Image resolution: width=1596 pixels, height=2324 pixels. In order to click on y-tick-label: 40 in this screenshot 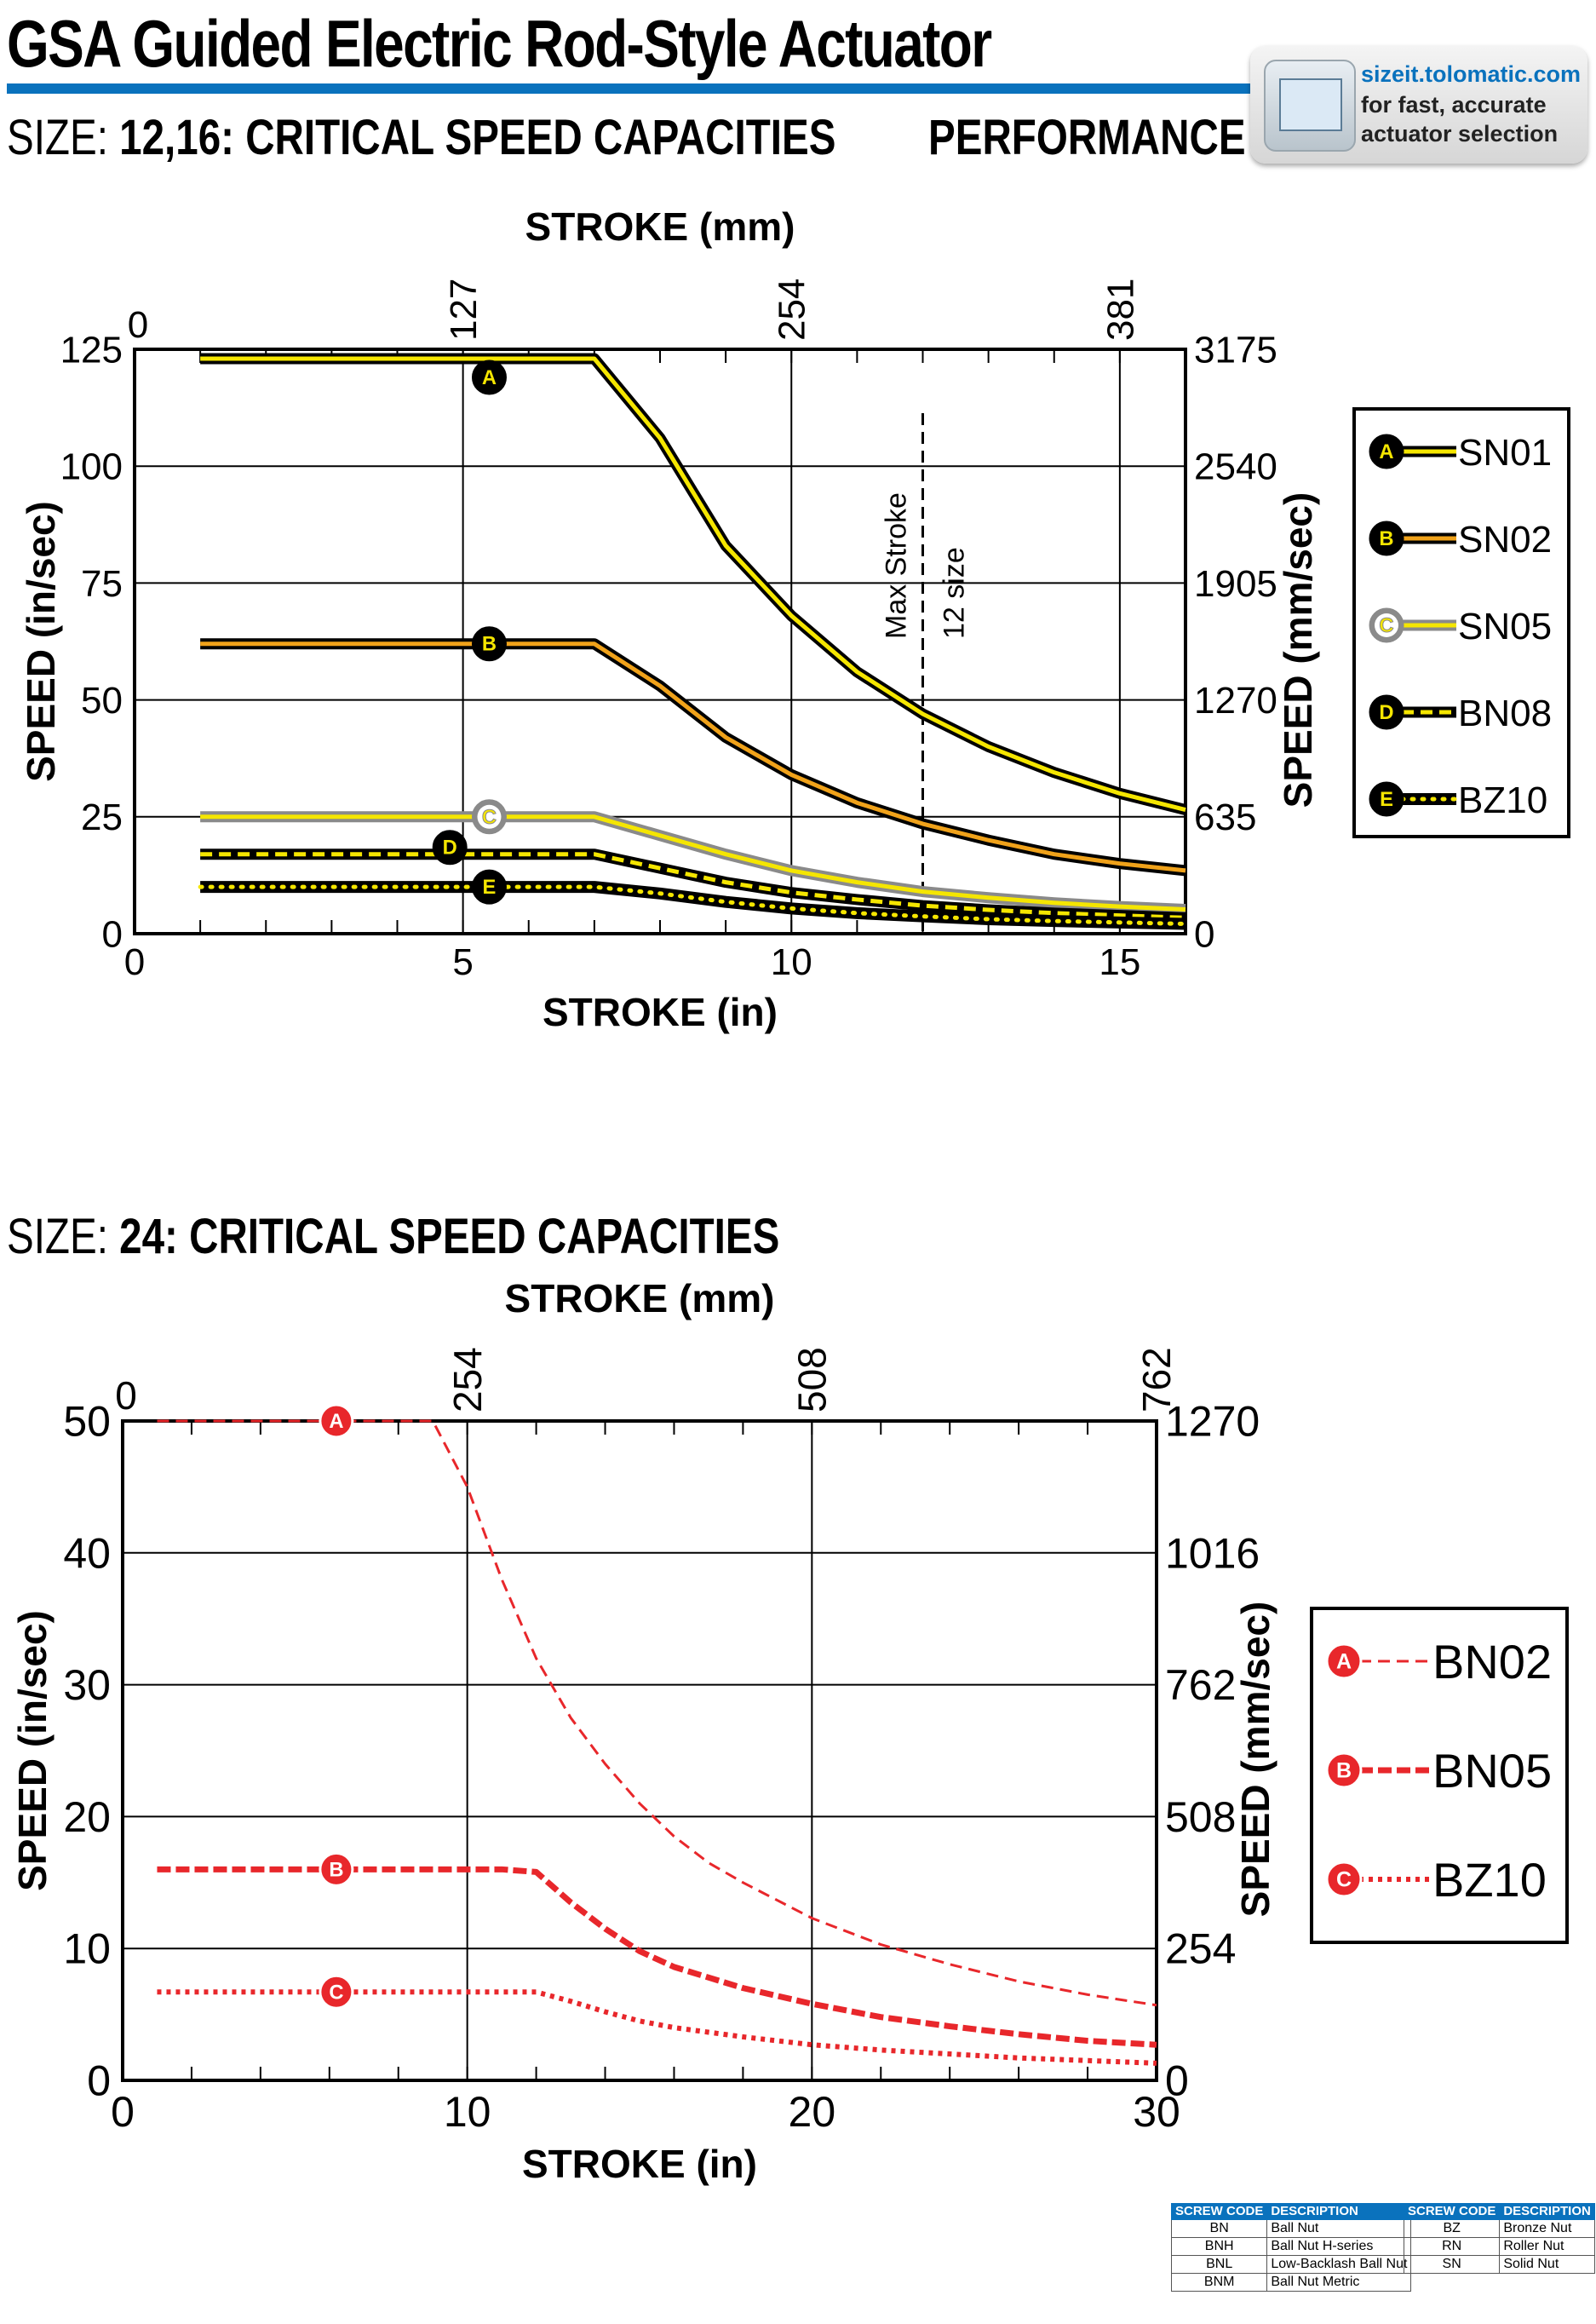, I will do `click(87, 1553)`.